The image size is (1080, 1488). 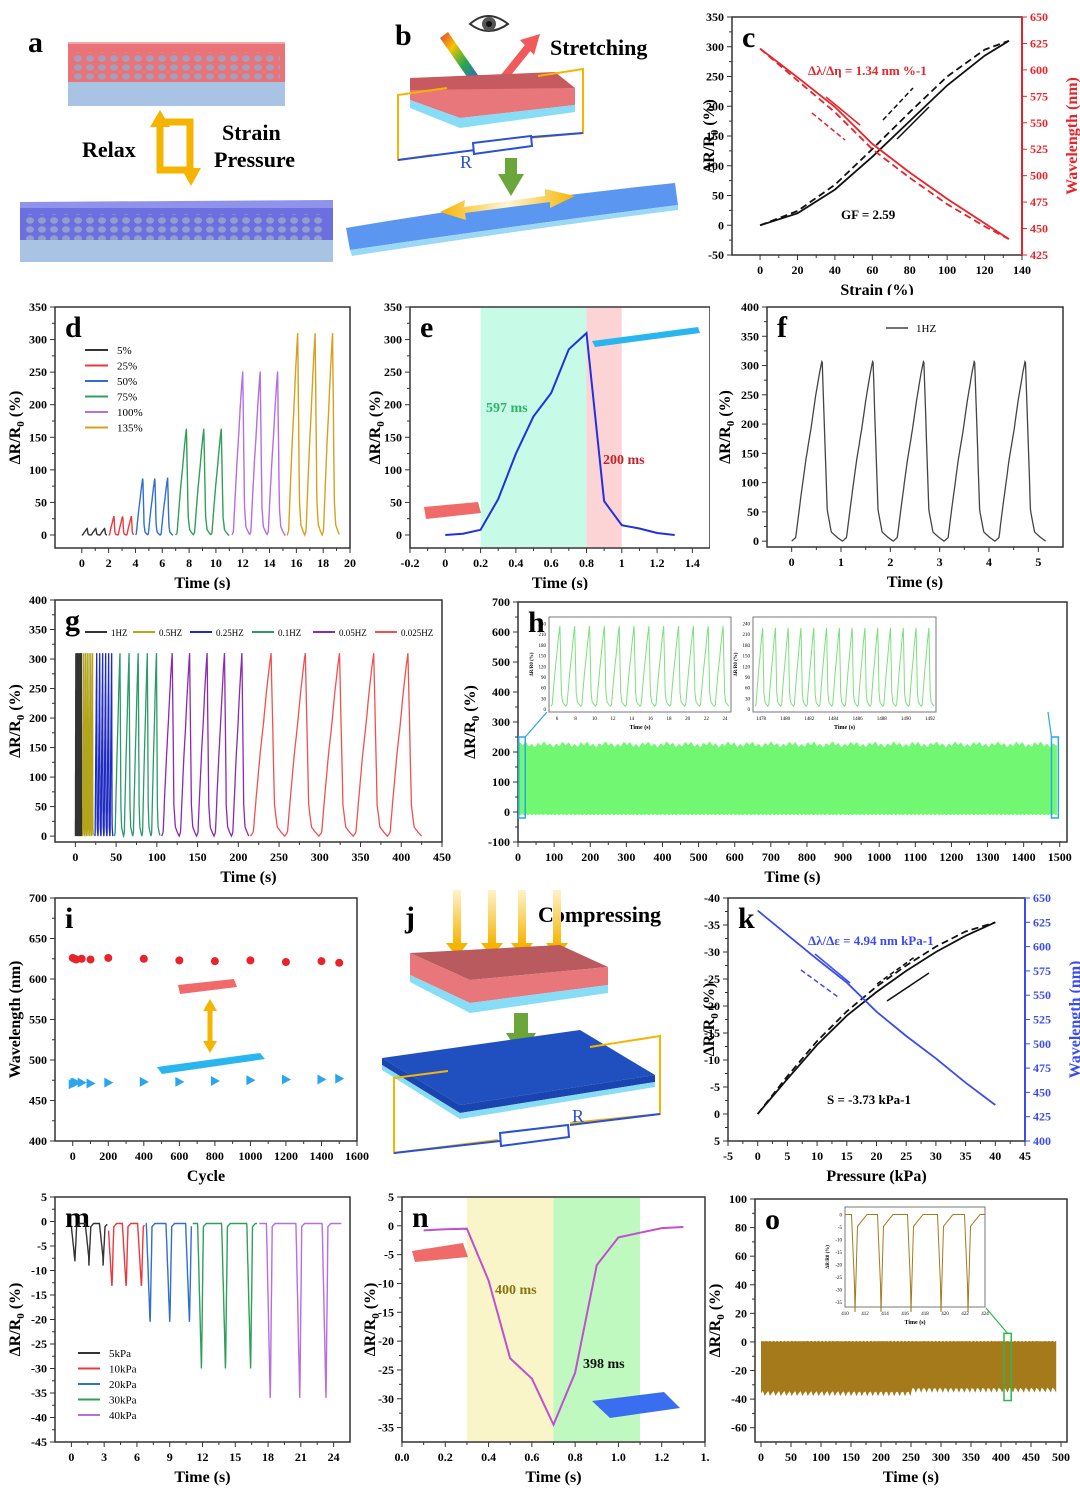 What do you see at coordinates (741, 1228) in the screenshot?
I see `y-tick-label: 80` at bounding box center [741, 1228].